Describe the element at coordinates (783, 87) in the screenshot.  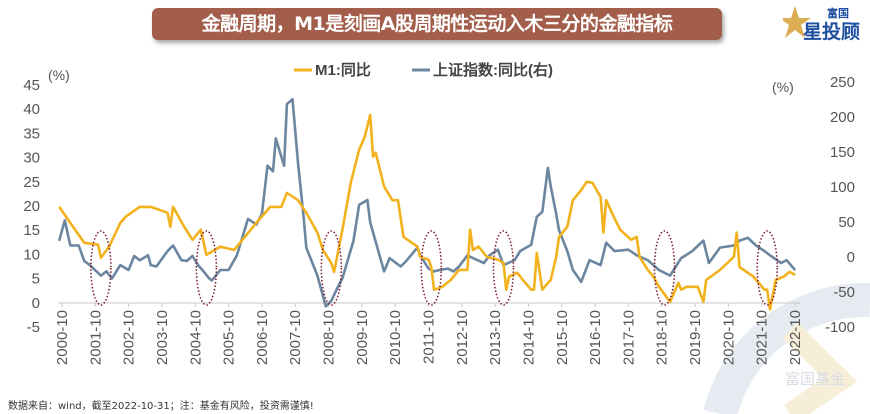
I see `right-axis-unit: (%)` at that location.